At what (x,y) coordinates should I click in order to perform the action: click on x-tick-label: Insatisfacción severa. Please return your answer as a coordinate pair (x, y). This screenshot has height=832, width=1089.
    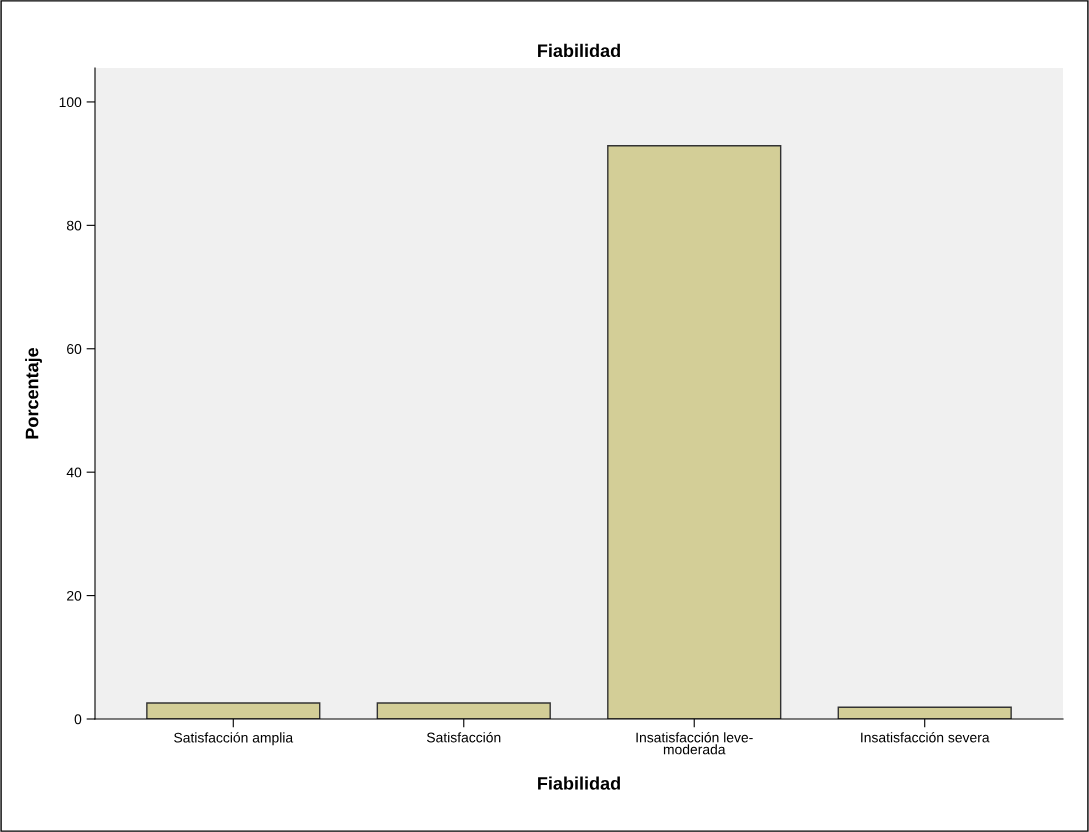
    Looking at the image, I should click on (925, 737).